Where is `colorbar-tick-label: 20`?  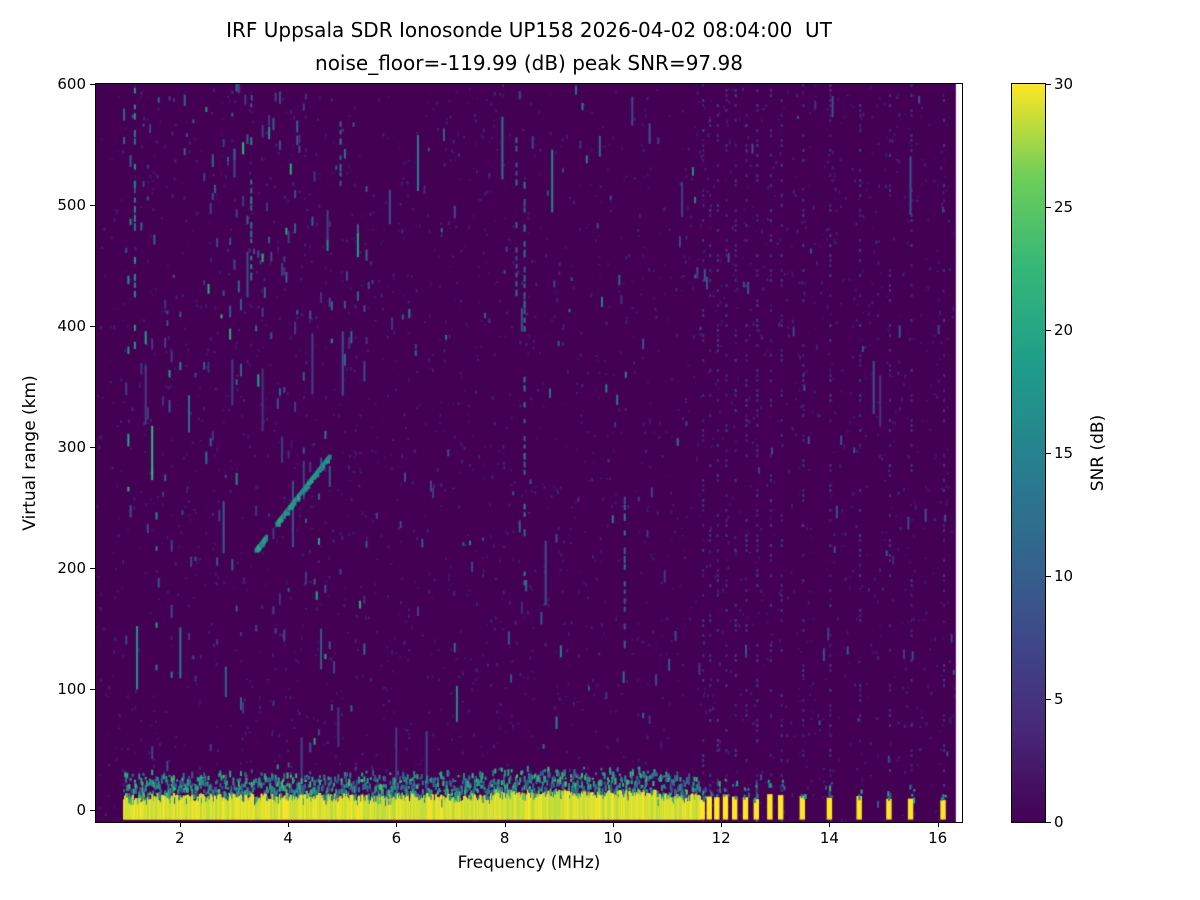
colorbar-tick-label: 20 is located at coordinates (1064, 330).